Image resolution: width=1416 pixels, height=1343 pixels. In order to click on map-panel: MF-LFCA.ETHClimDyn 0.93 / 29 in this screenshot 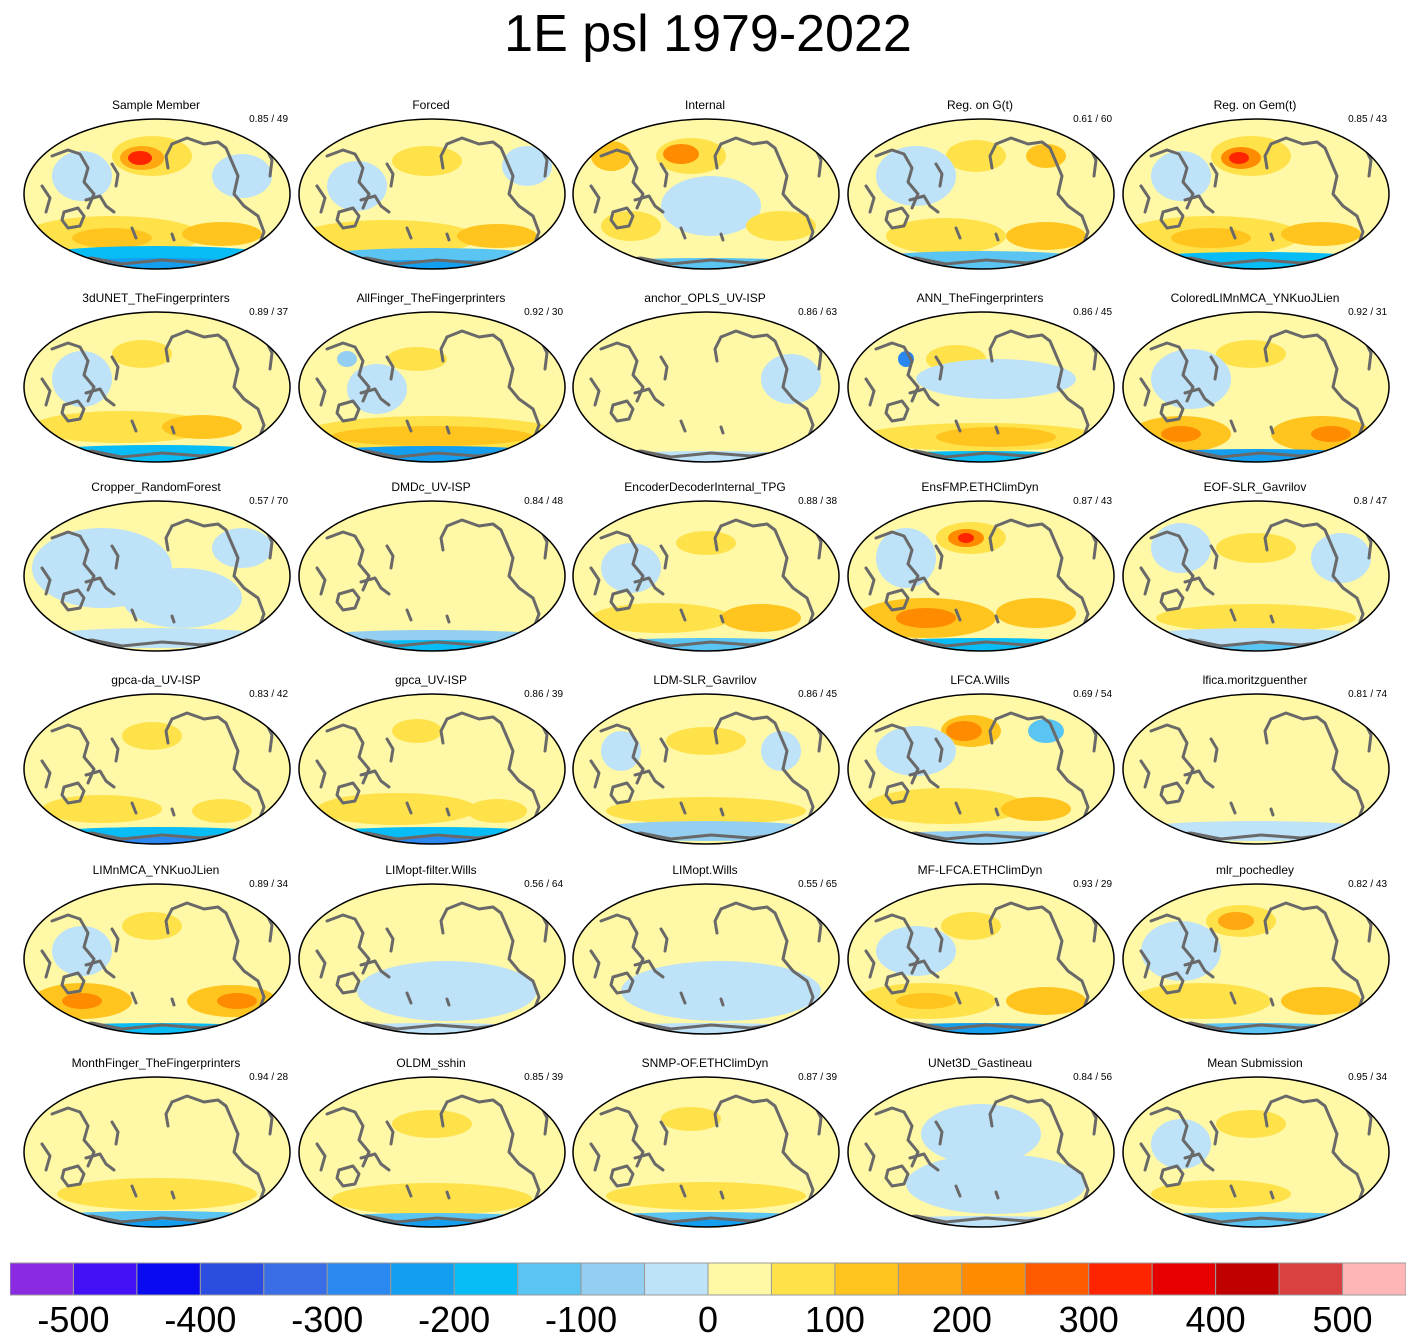, I will do `click(982, 954)`.